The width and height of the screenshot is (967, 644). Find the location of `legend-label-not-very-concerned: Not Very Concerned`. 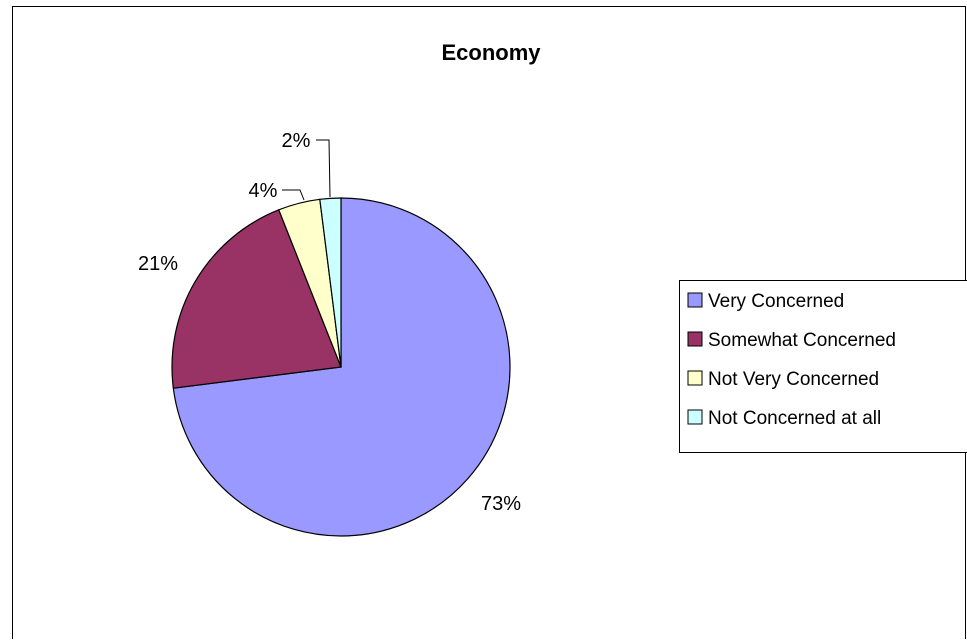

legend-label-not-very-concerned: Not Very Concerned is located at coordinates (793, 379).